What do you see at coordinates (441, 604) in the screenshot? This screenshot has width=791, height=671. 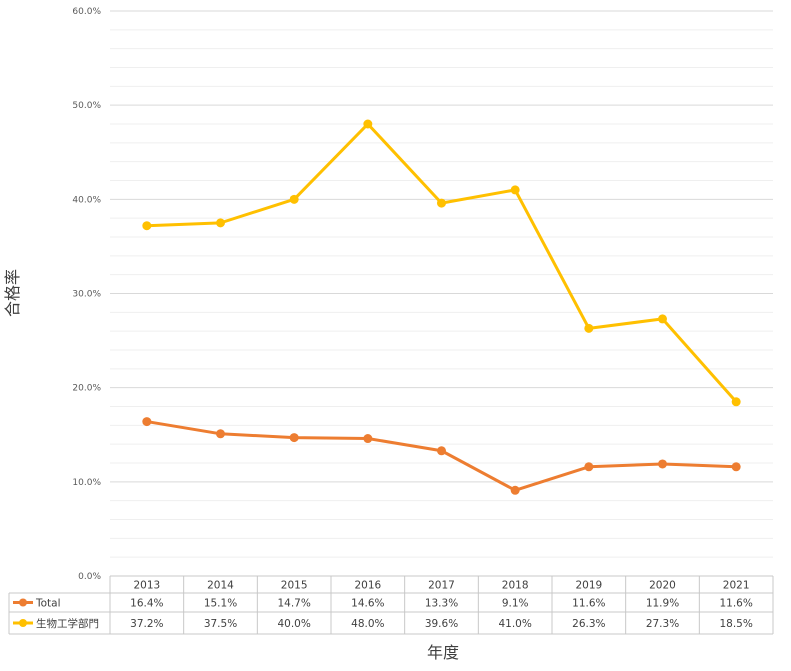 I see `data-value-label: 13.3%` at bounding box center [441, 604].